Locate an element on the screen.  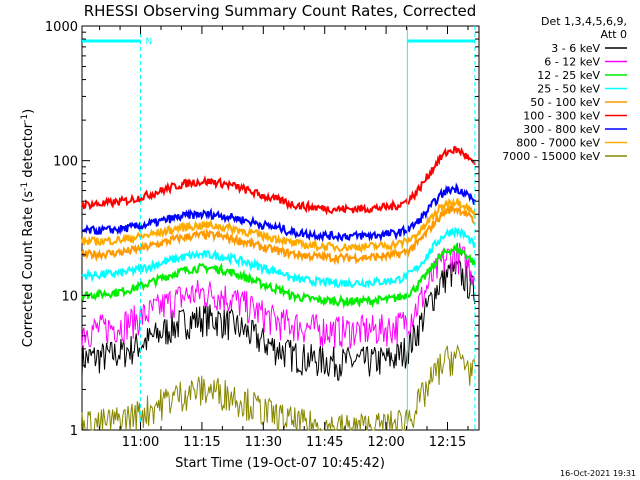
timestamp: 16-Oct-2021 19:31 is located at coordinates (598, 473).